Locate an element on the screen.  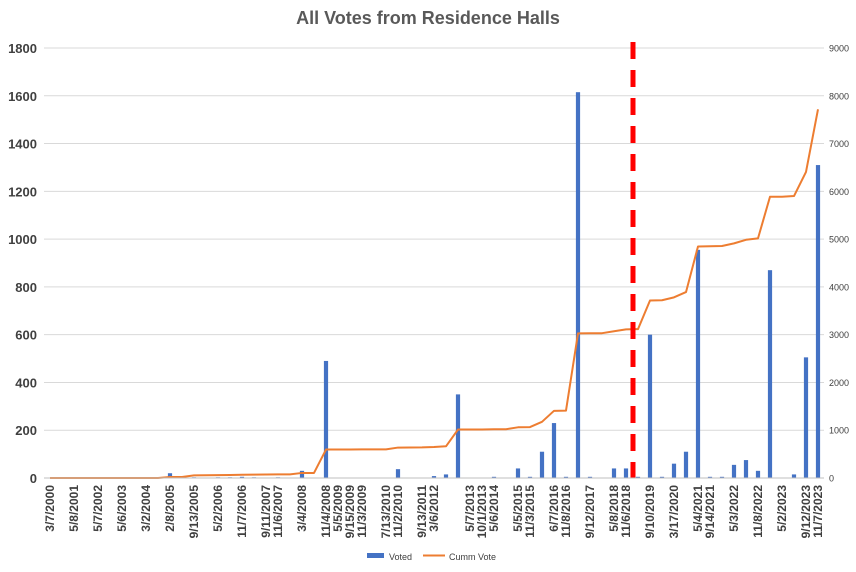
x-tick-label: 3/6/2012 is located at coordinates (434, 508).